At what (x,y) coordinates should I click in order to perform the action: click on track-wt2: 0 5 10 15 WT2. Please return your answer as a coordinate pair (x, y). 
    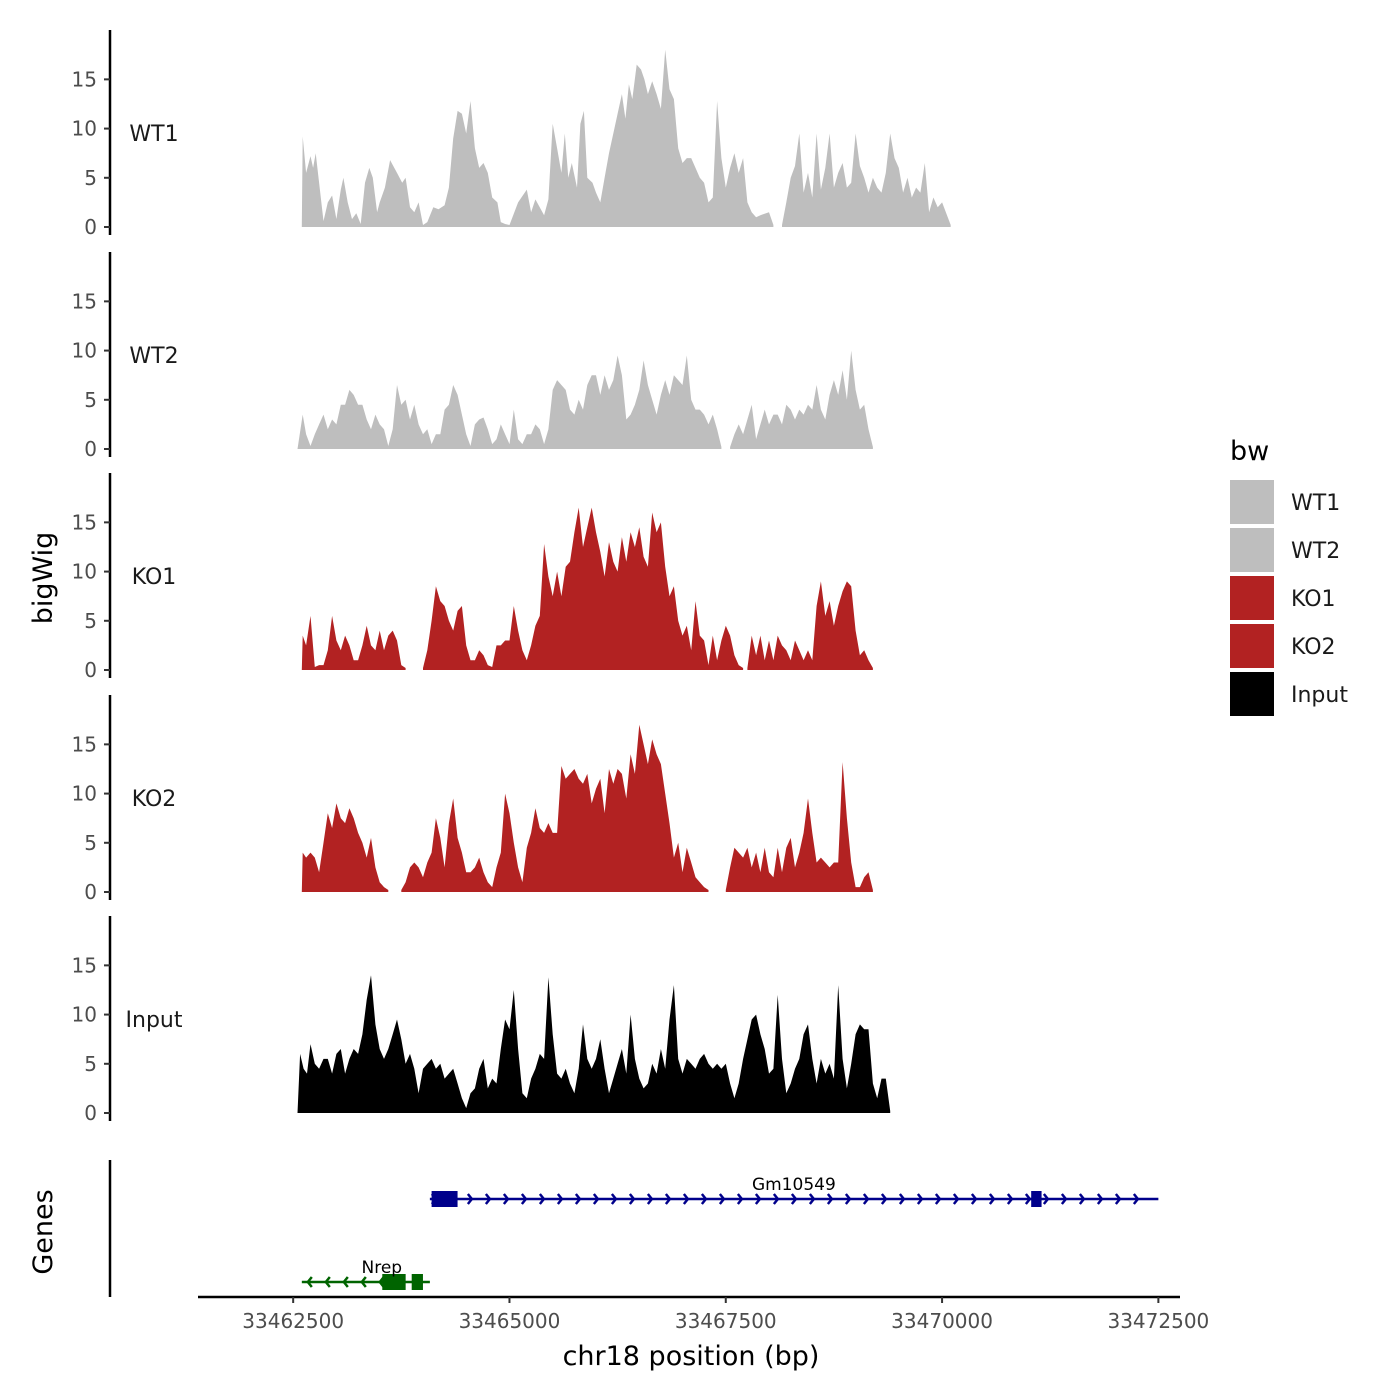
    Looking at the image, I should click on (472, 356).